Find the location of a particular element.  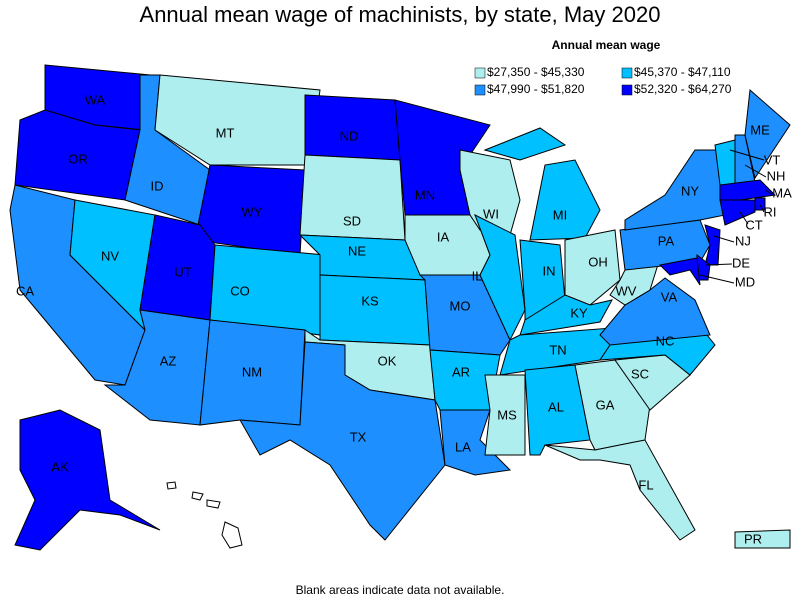

state-label: MS is located at coordinates (507, 414).